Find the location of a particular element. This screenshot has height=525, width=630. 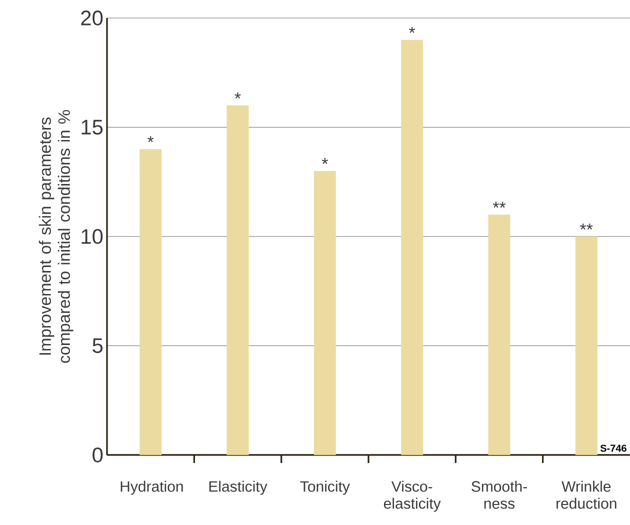

y-tick-label: 0 is located at coordinates (97, 455).